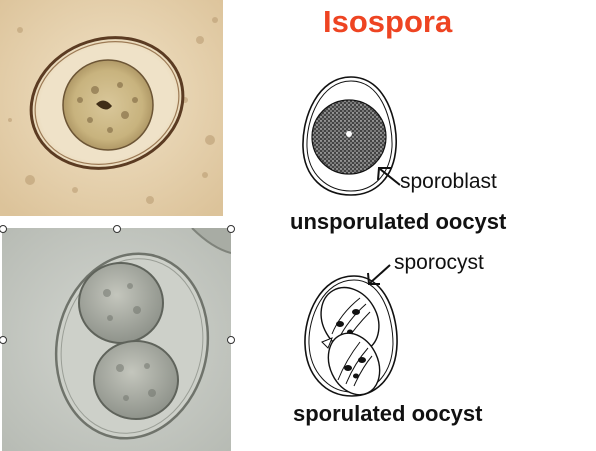  What do you see at coordinates (349, 136) in the screenshot?
I see `unsporulated-oocyst-drawing` at bounding box center [349, 136].